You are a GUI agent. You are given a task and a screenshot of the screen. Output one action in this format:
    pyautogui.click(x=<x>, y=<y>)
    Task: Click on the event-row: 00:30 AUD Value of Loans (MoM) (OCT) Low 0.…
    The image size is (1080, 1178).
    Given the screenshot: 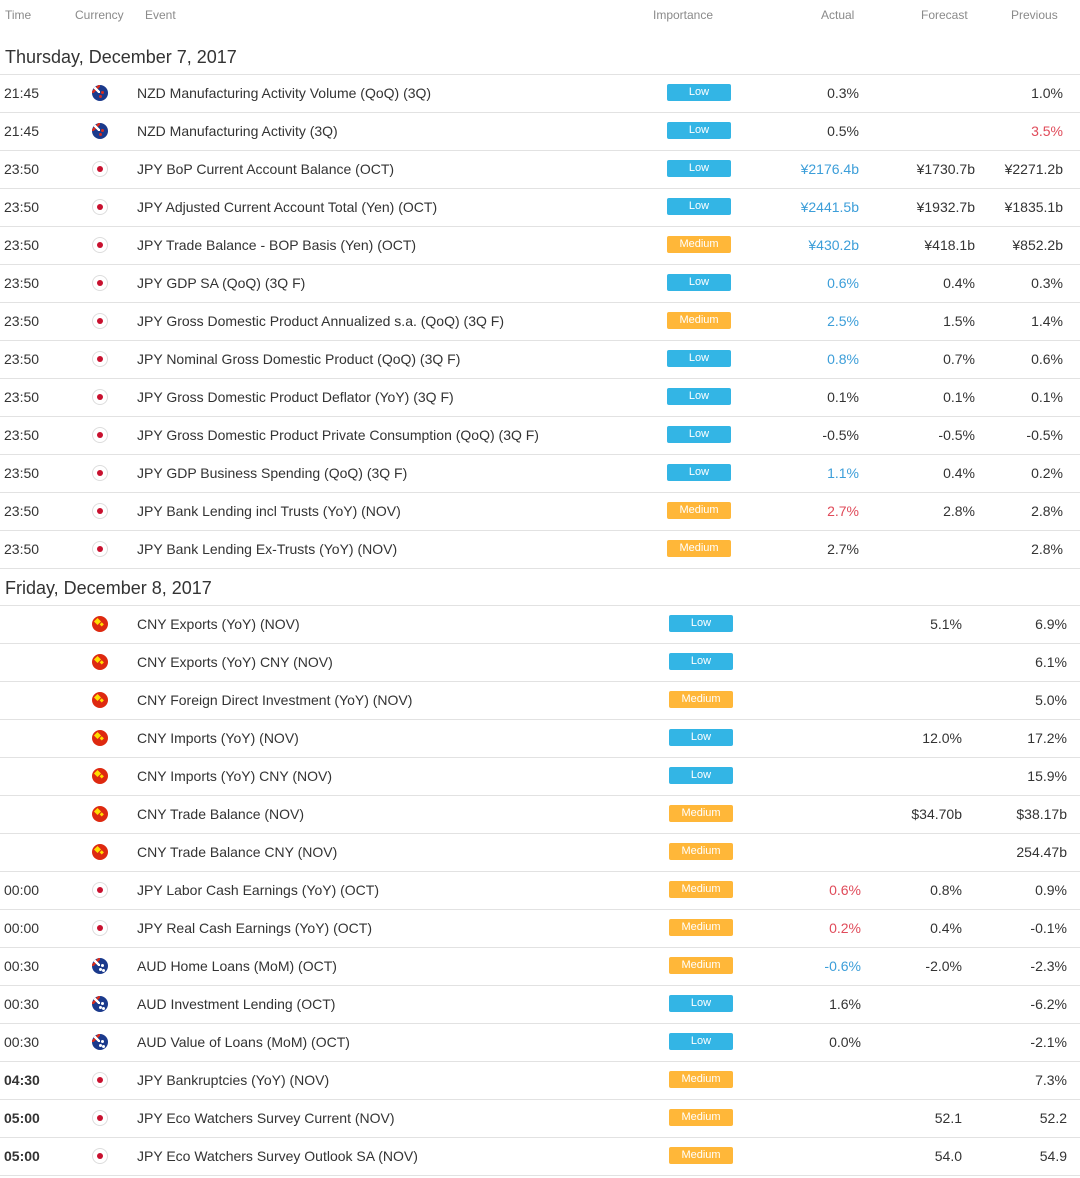 What is the action you would take?
    pyautogui.click(x=540, y=1043)
    